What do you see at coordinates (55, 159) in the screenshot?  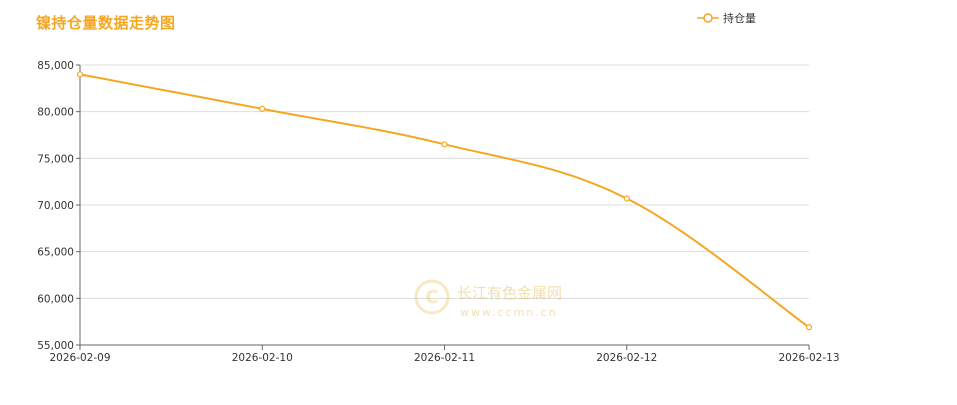 I see `y-tick-label: 75,000` at bounding box center [55, 159].